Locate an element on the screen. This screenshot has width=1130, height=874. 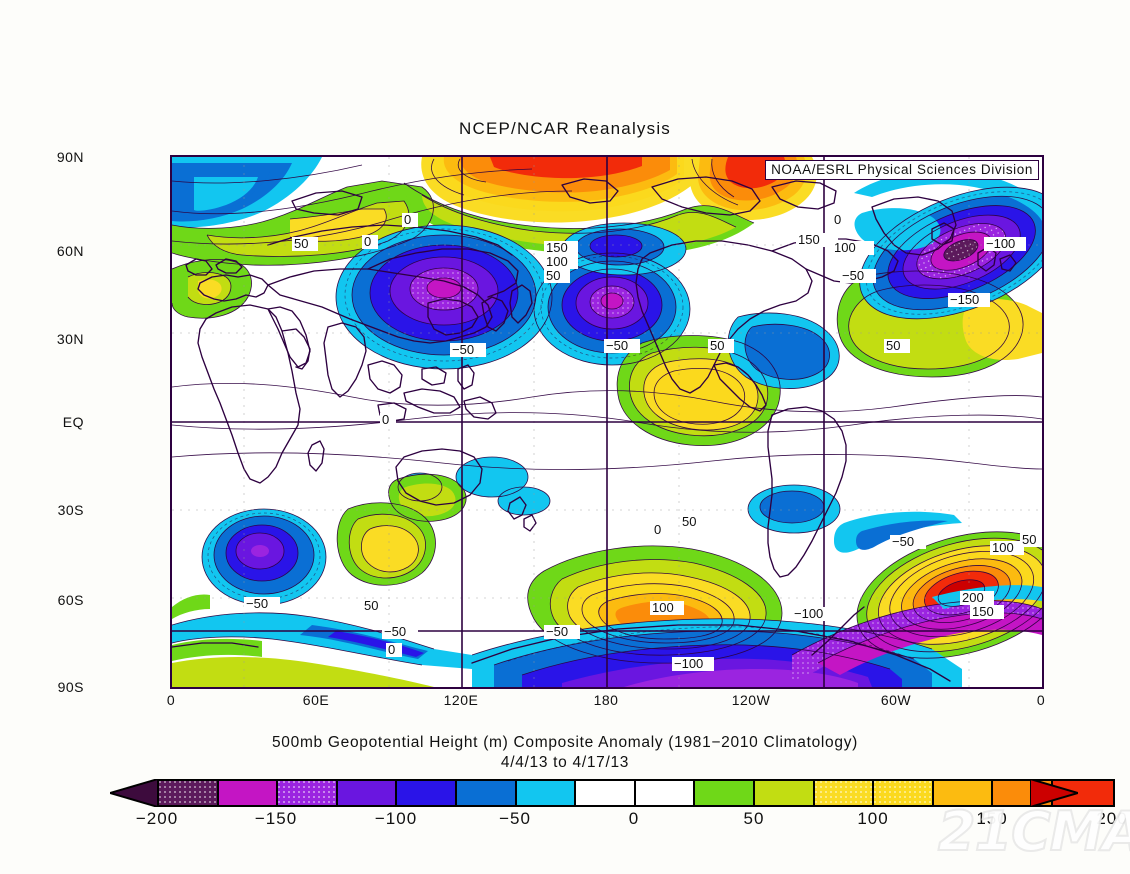
colorbar-over-arrow is located at coordinates (1054, 793).